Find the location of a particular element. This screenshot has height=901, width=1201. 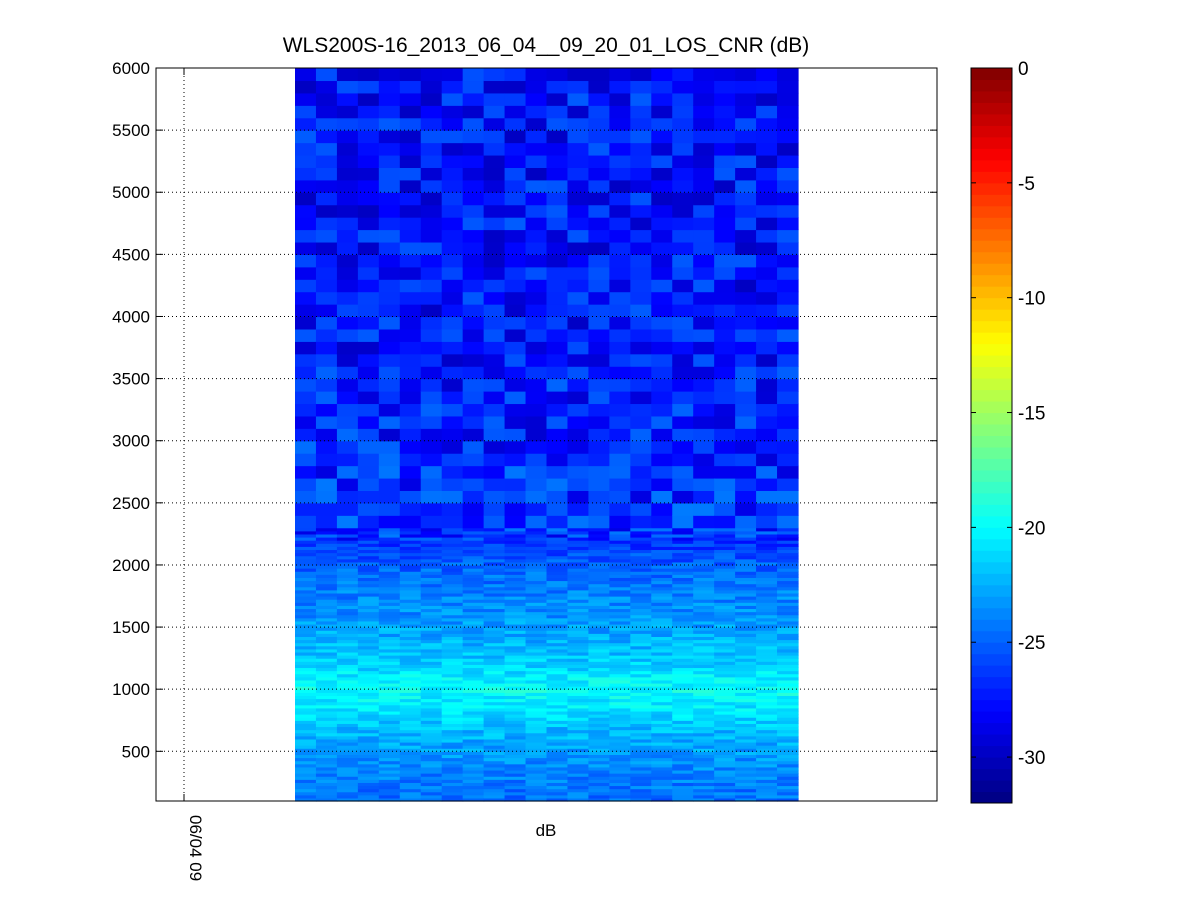

colorbar-tick-label: 0 is located at coordinates (1023, 69).